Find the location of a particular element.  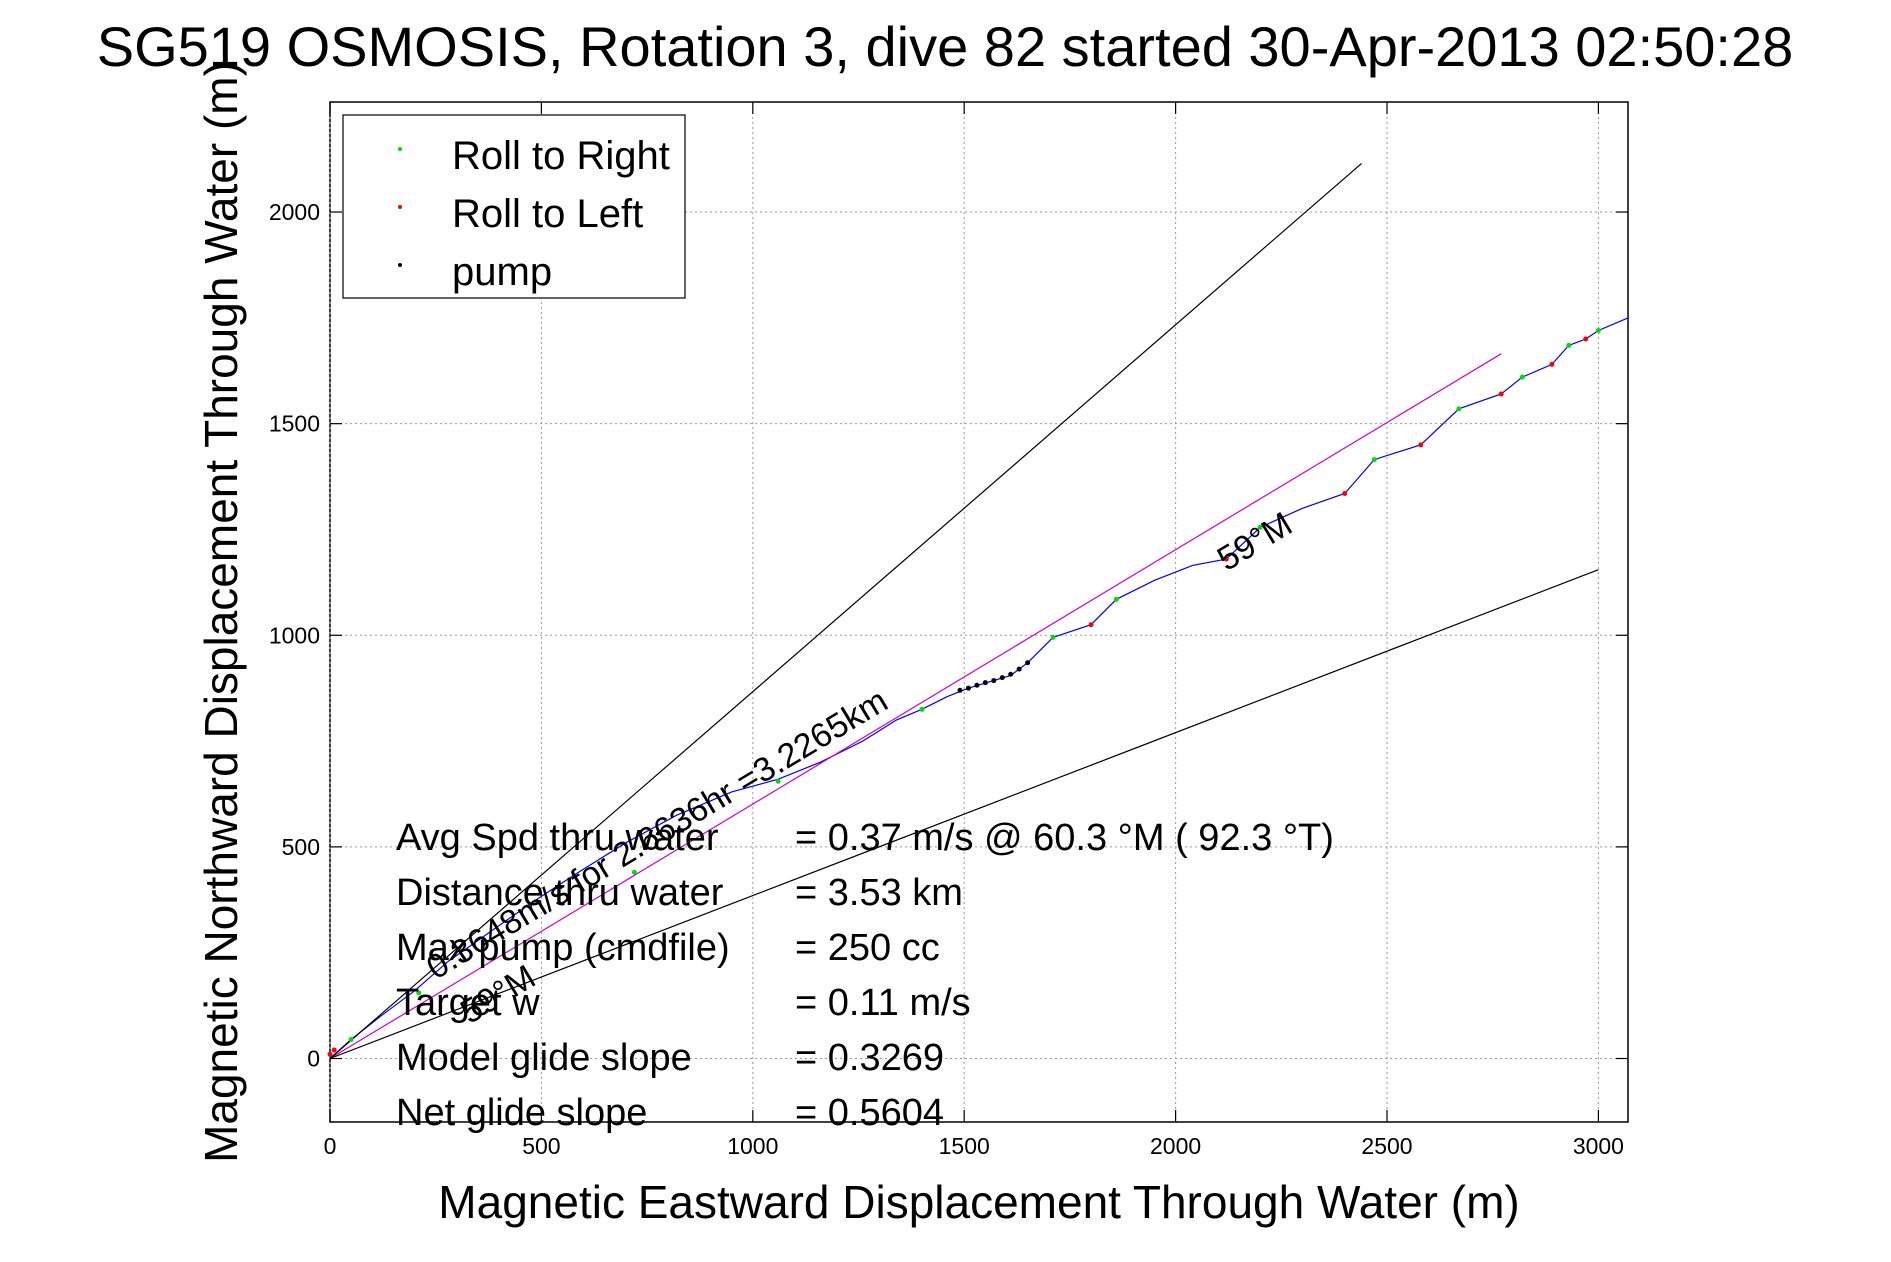

y-tick-label: 1500 is located at coordinates (294, 424).